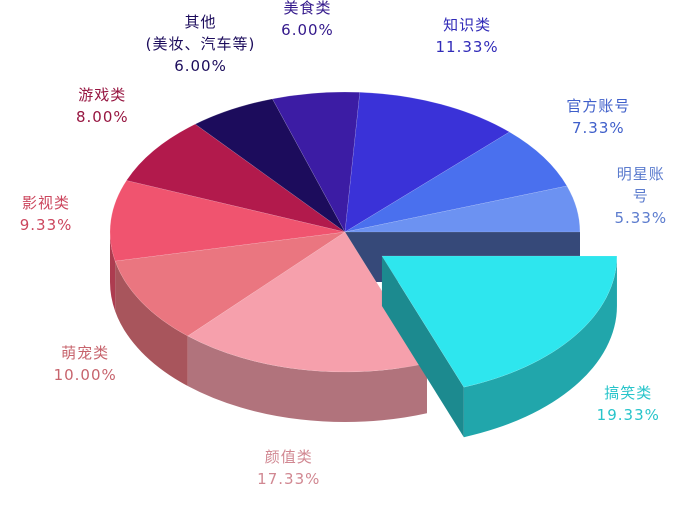 The image size is (700, 513). I want to click on value-label: 8.00%, so click(102, 116).